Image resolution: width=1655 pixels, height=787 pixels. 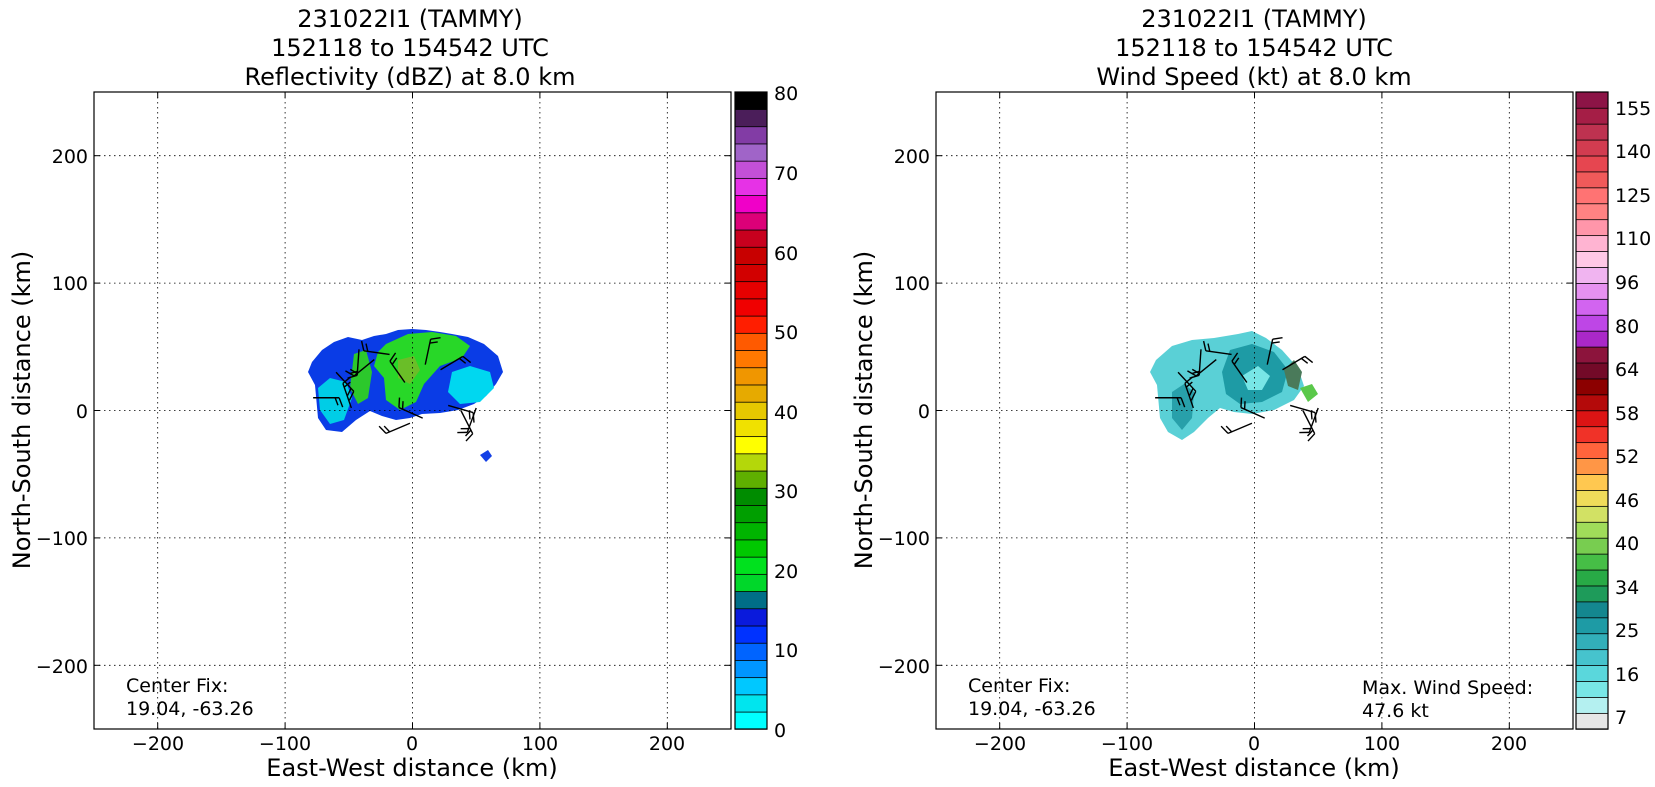 I want to click on colorbar-tick-label: 96, so click(x=1627, y=283).